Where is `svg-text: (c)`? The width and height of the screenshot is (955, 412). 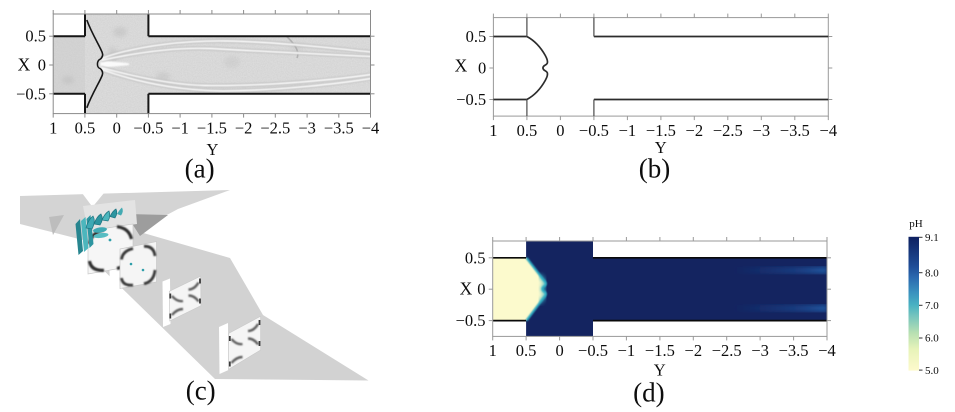
svg-text: (c) is located at coordinates (201, 391).